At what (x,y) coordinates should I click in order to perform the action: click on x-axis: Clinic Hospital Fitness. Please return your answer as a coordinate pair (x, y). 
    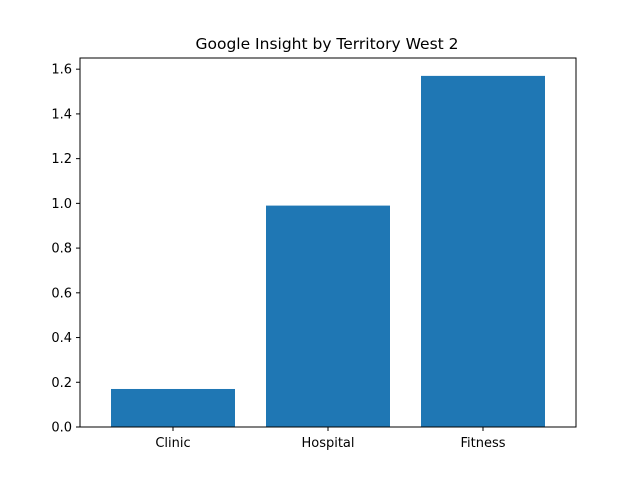
    Looking at the image, I should click on (330, 439).